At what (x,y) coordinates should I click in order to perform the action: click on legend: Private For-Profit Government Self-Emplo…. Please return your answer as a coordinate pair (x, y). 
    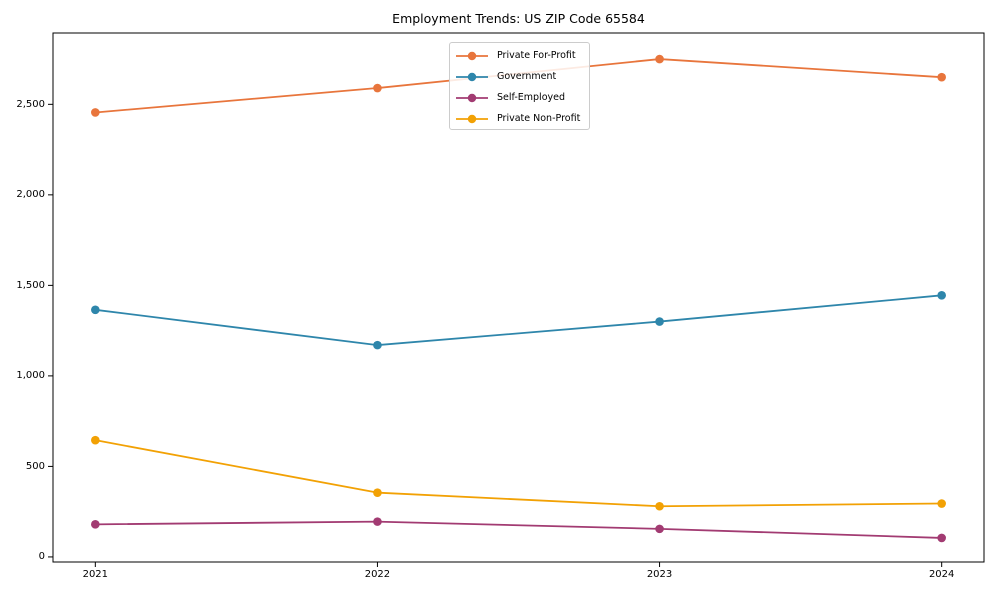
    Looking at the image, I should click on (519, 86).